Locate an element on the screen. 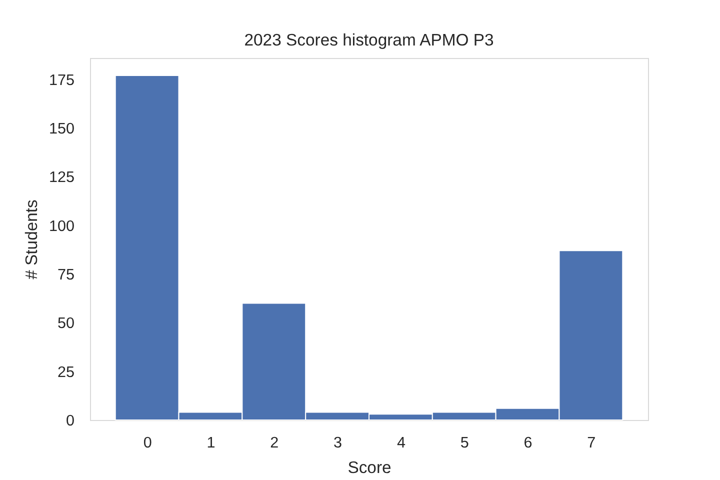 The width and height of the screenshot is (720, 480). x-tick-label: 1 is located at coordinates (211, 443).